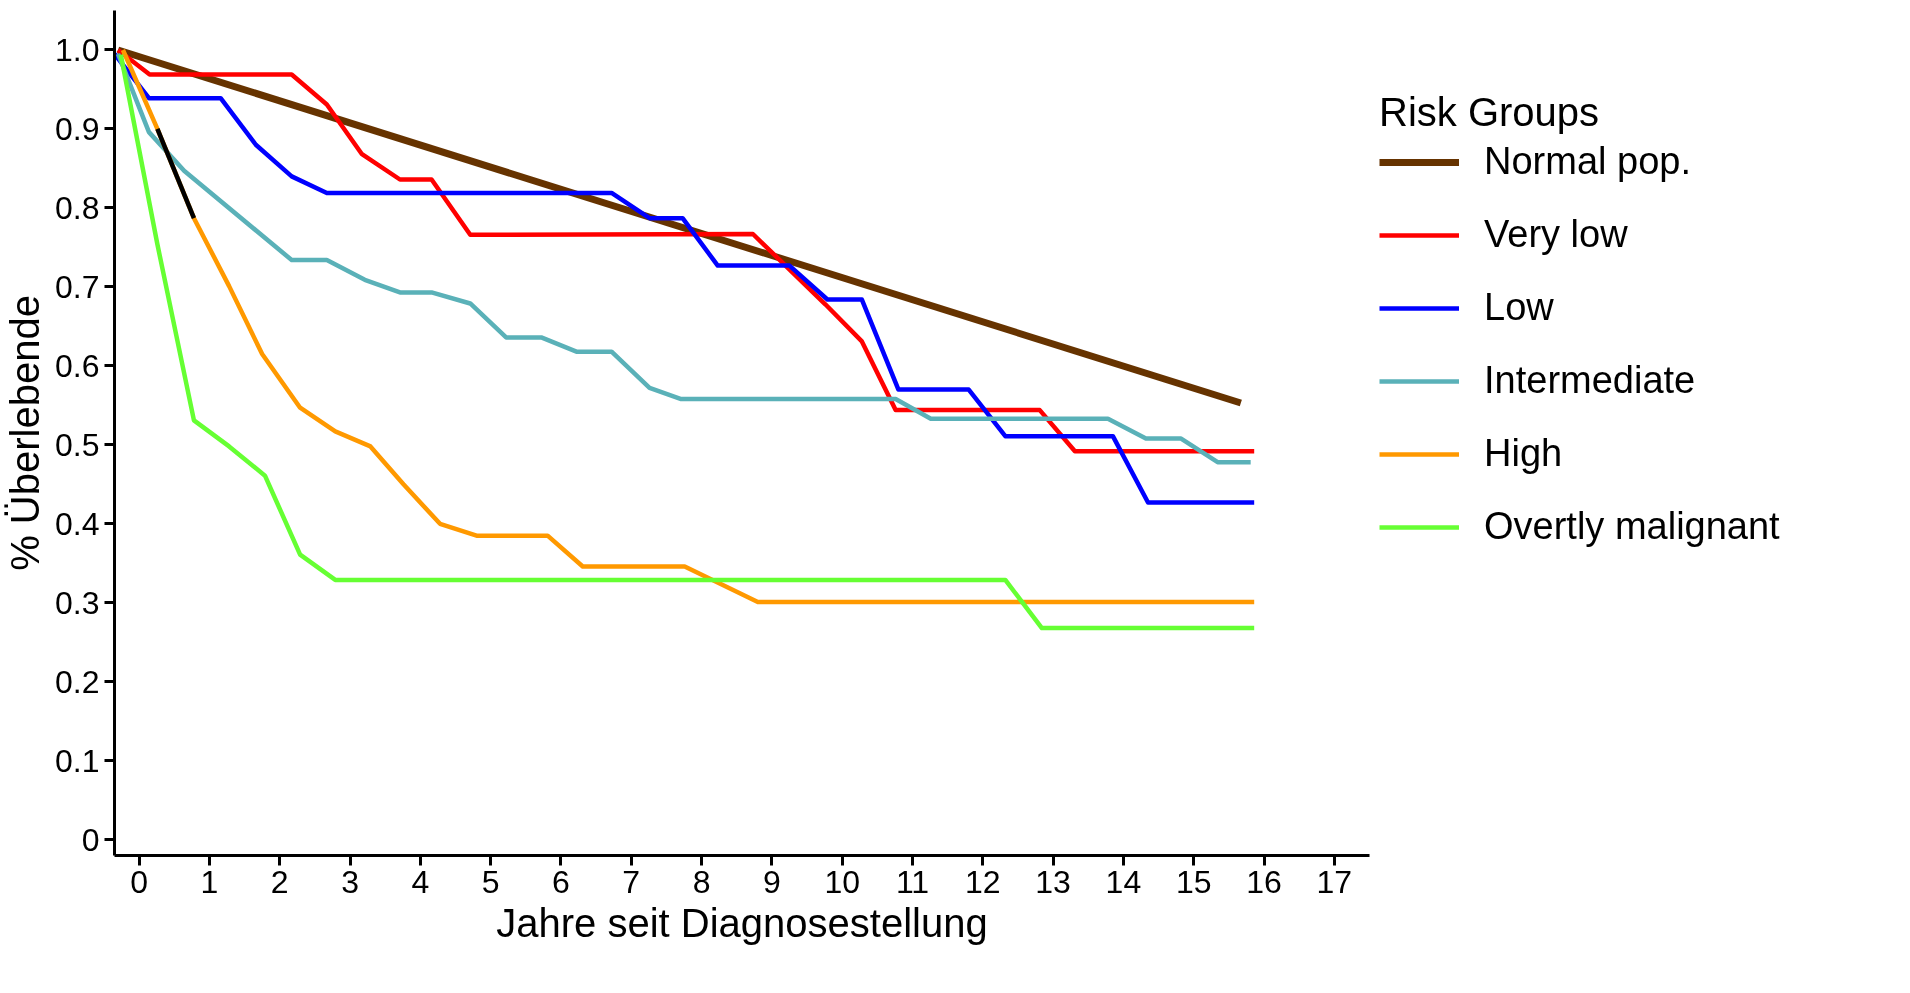 The height and width of the screenshot is (993, 1910). I want to click on y-tick-label: 0, so click(90, 839).